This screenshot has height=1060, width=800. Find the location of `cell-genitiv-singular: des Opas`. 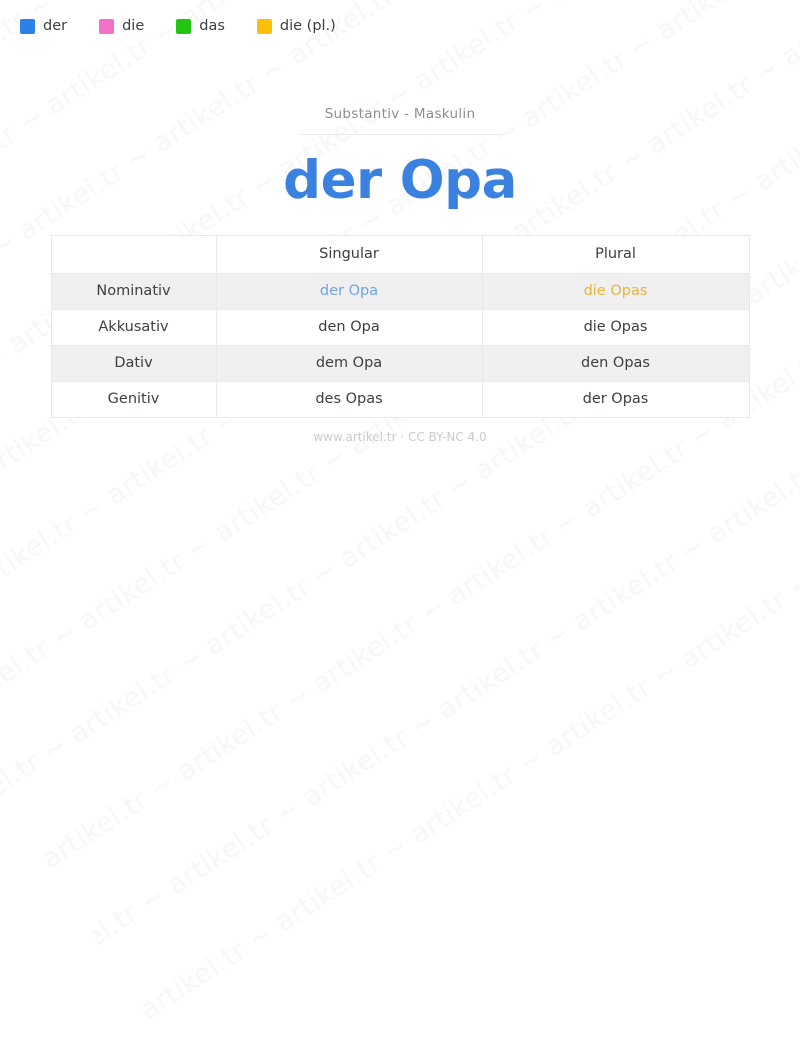

cell-genitiv-singular: des Opas is located at coordinates (349, 399).